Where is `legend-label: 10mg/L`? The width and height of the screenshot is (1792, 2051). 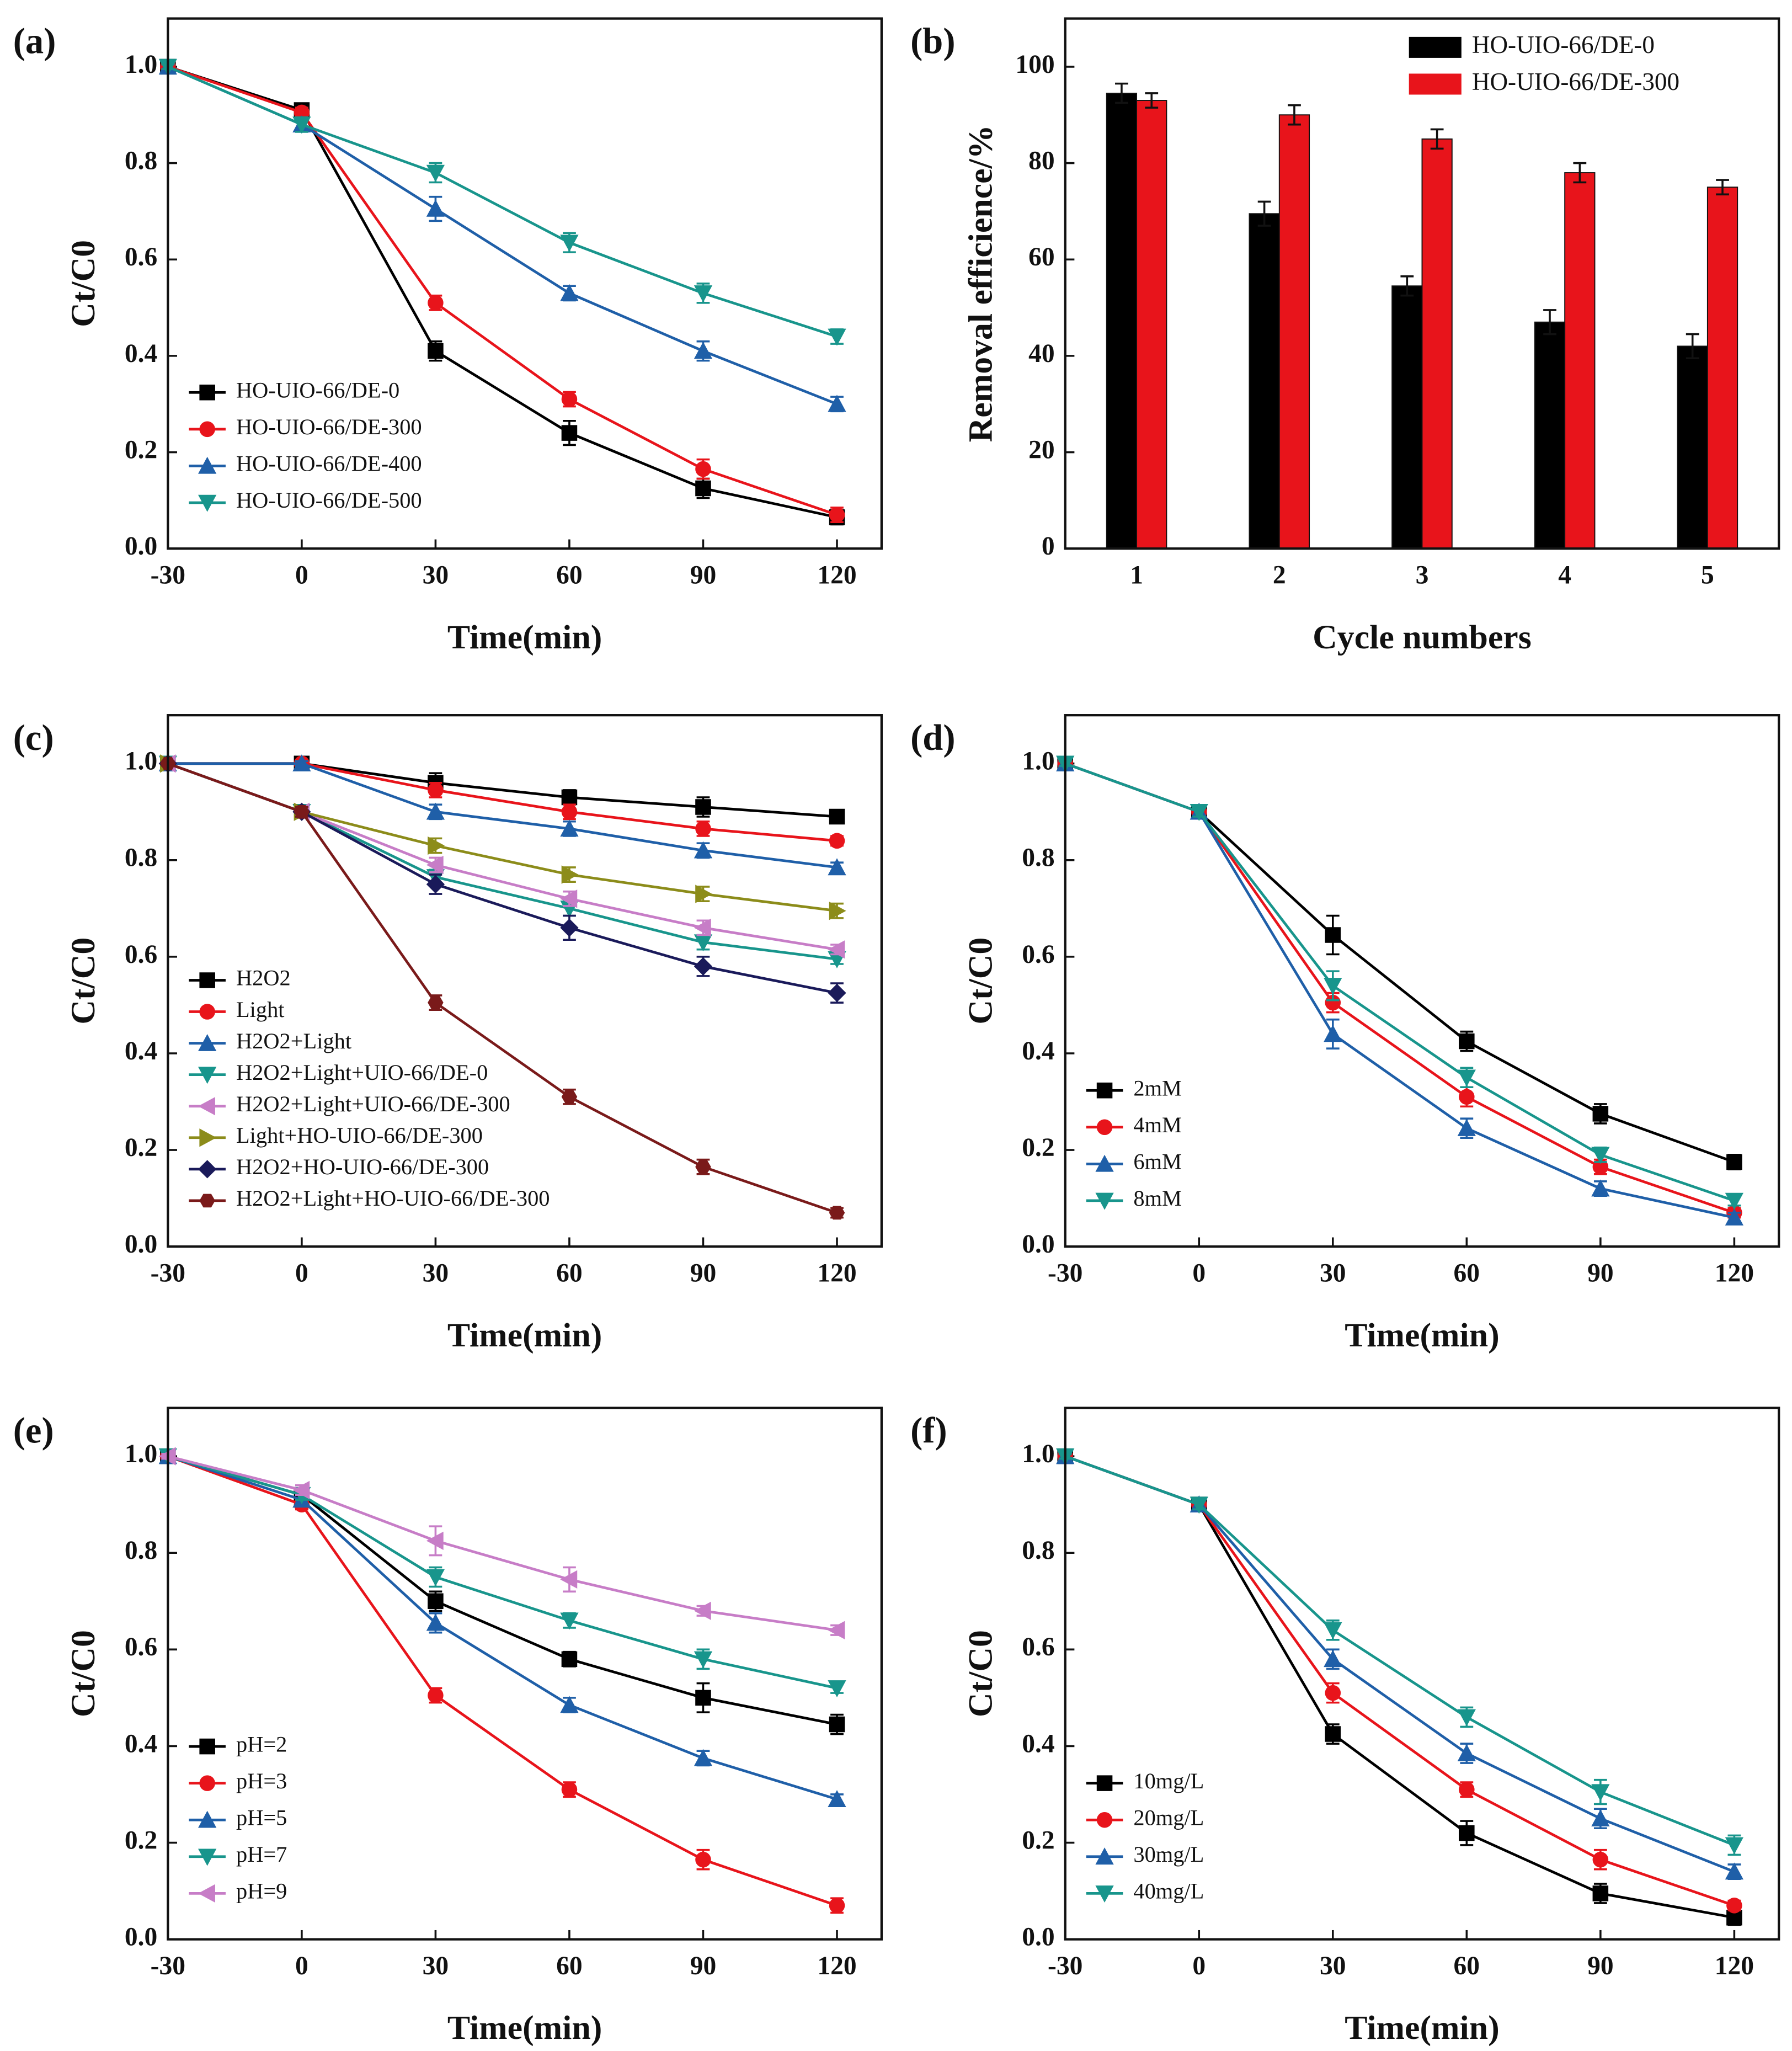 legend-label: 10mg/L is located at coordinates (1168, 1781).